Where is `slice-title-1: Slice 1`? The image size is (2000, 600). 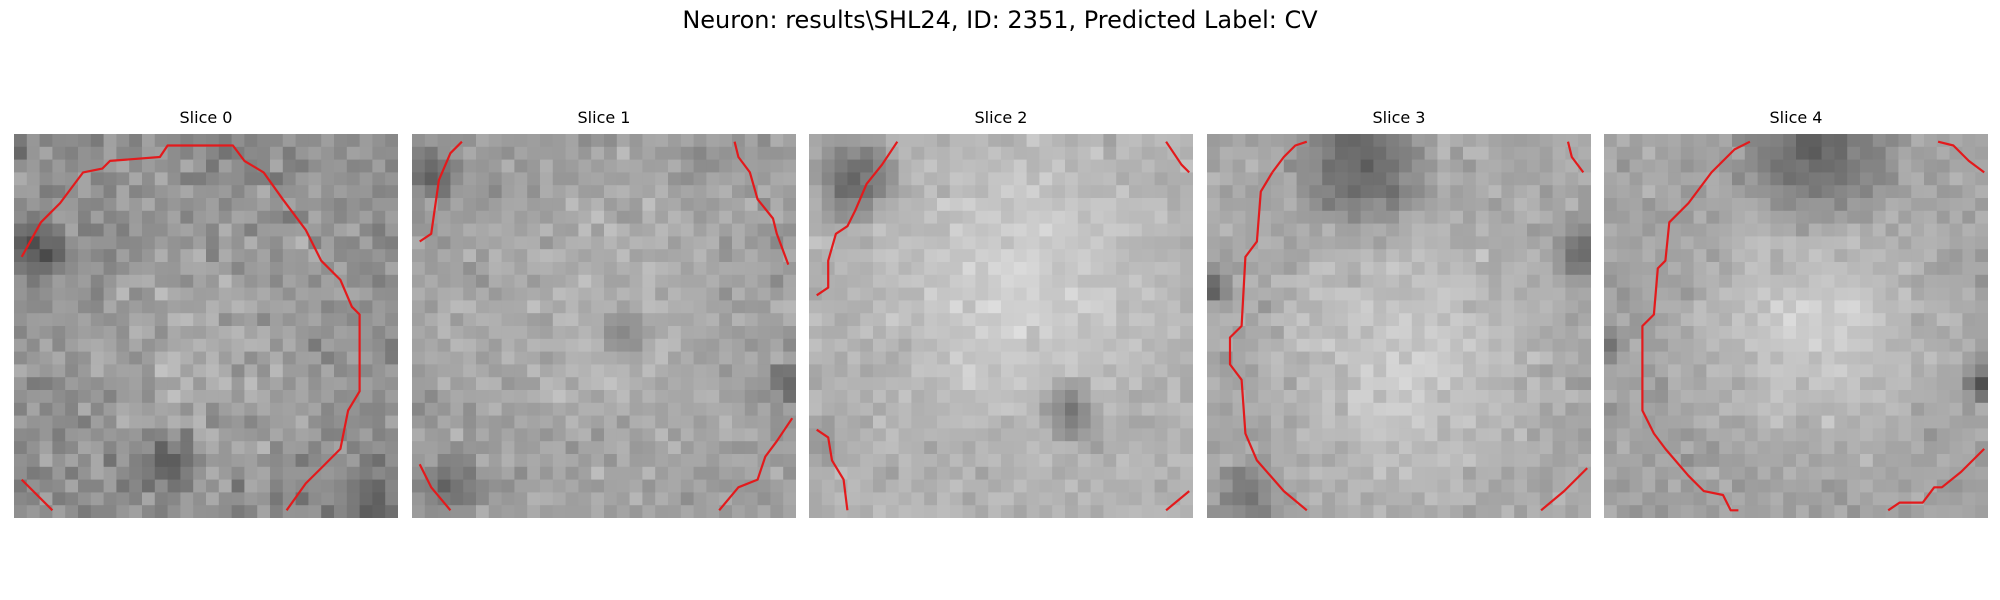
slice-title-1: Slice 1 is located at coordinates (604, 117).